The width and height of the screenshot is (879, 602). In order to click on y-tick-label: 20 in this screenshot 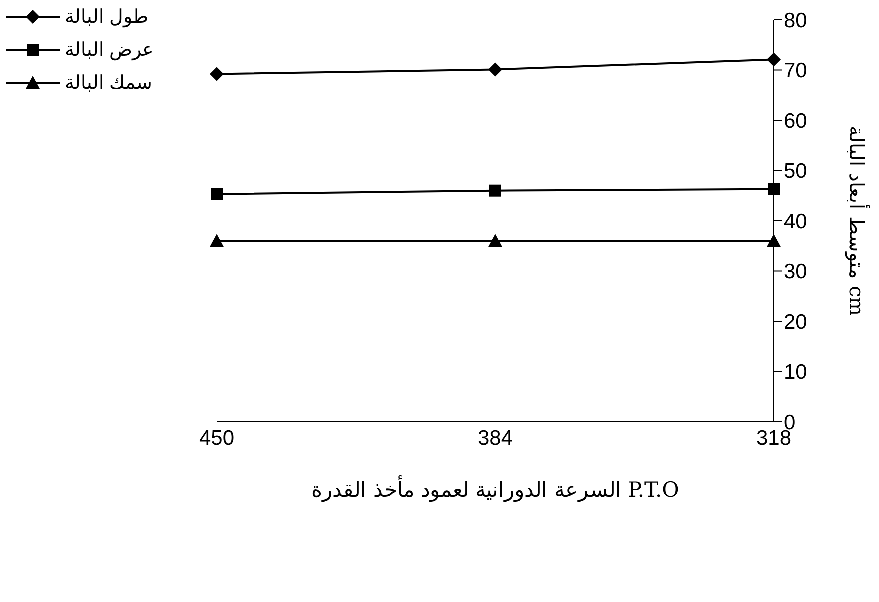, I will do `click(796, 322)`.